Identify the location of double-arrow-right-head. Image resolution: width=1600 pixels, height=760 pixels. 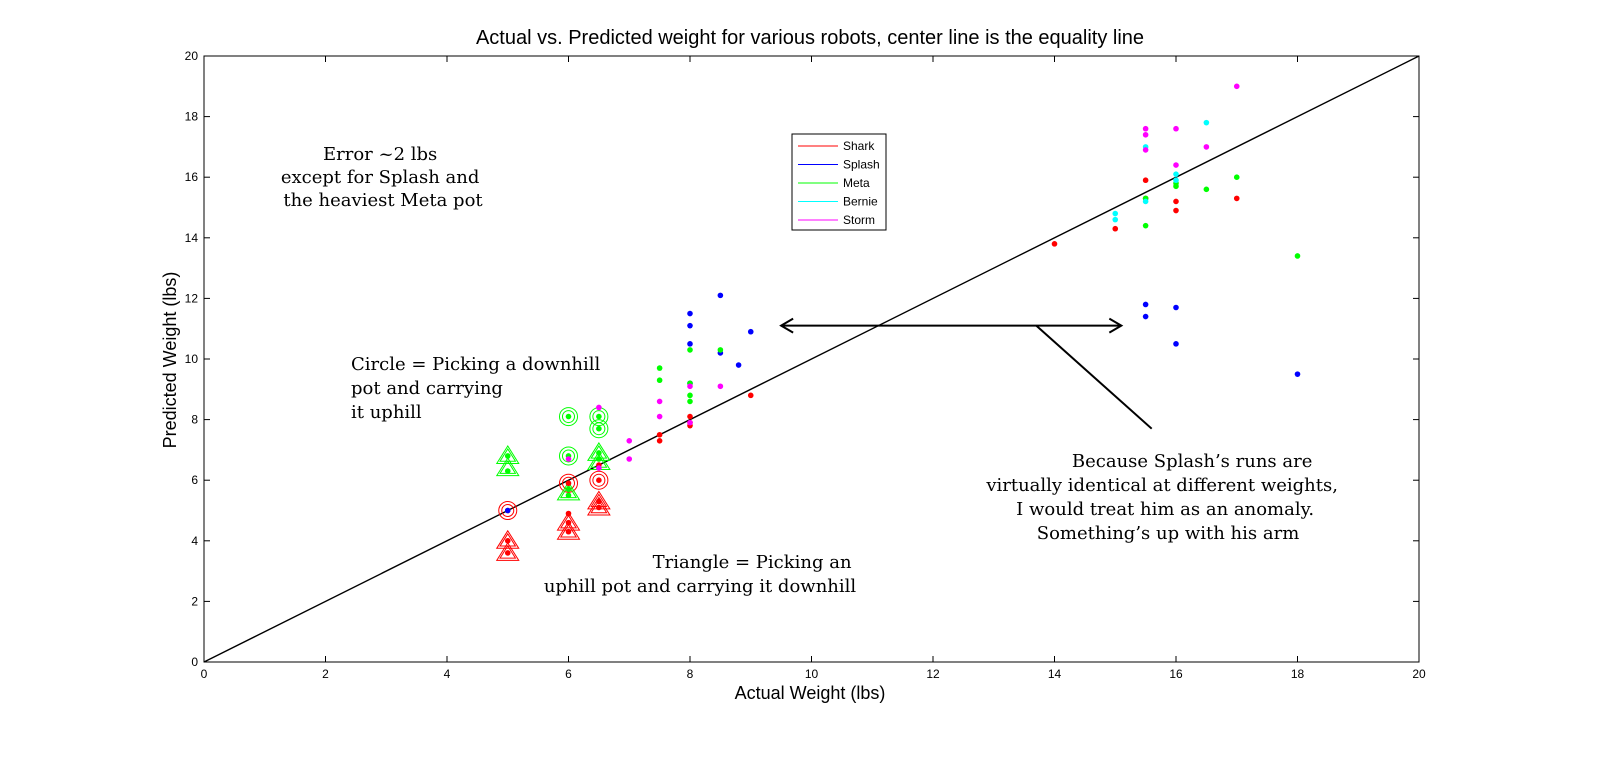
(1116, 325).